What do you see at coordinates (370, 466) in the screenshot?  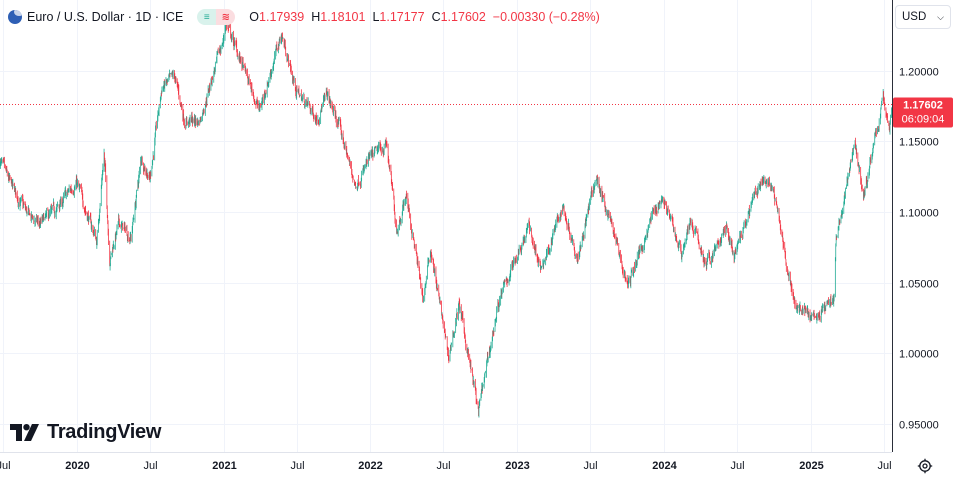 I see `time-tick-label: 2022` at bounding box center [370, 466].